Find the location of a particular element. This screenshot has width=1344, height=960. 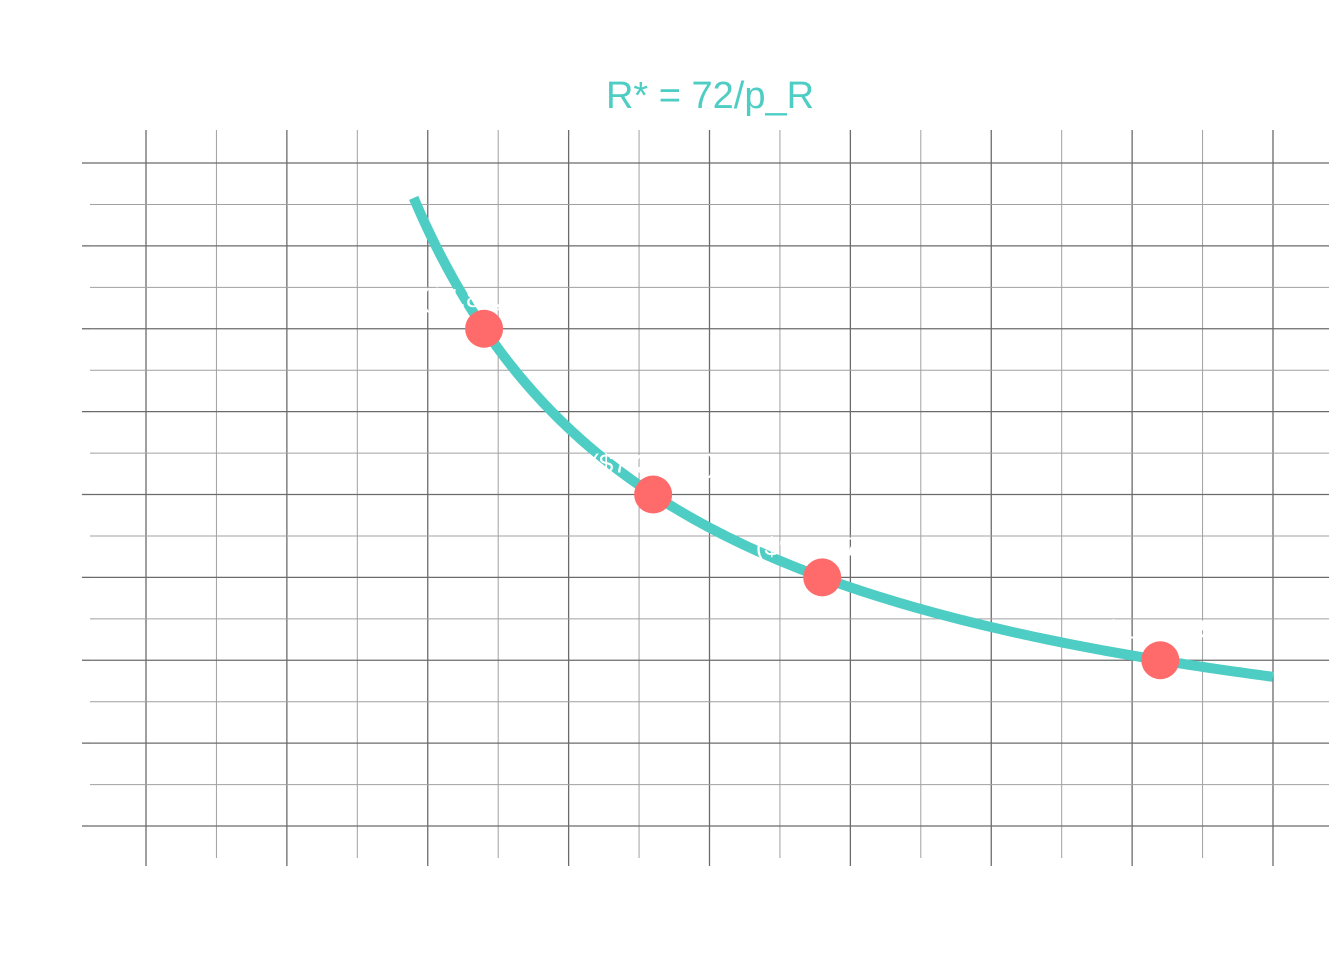

data-label: ($4.80, 15) is located at coordinates (484, 298).